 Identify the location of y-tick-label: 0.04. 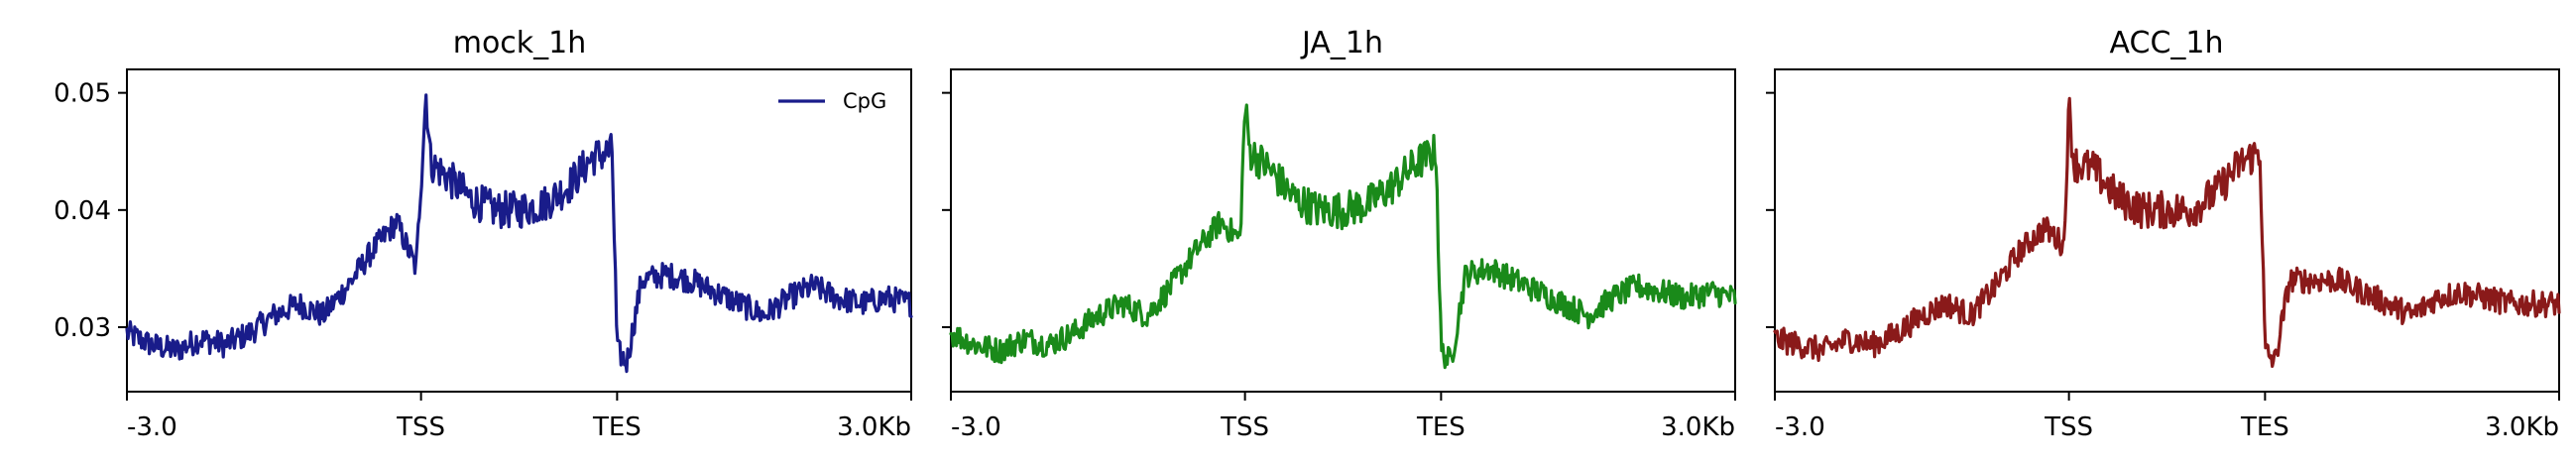
(82, 211).